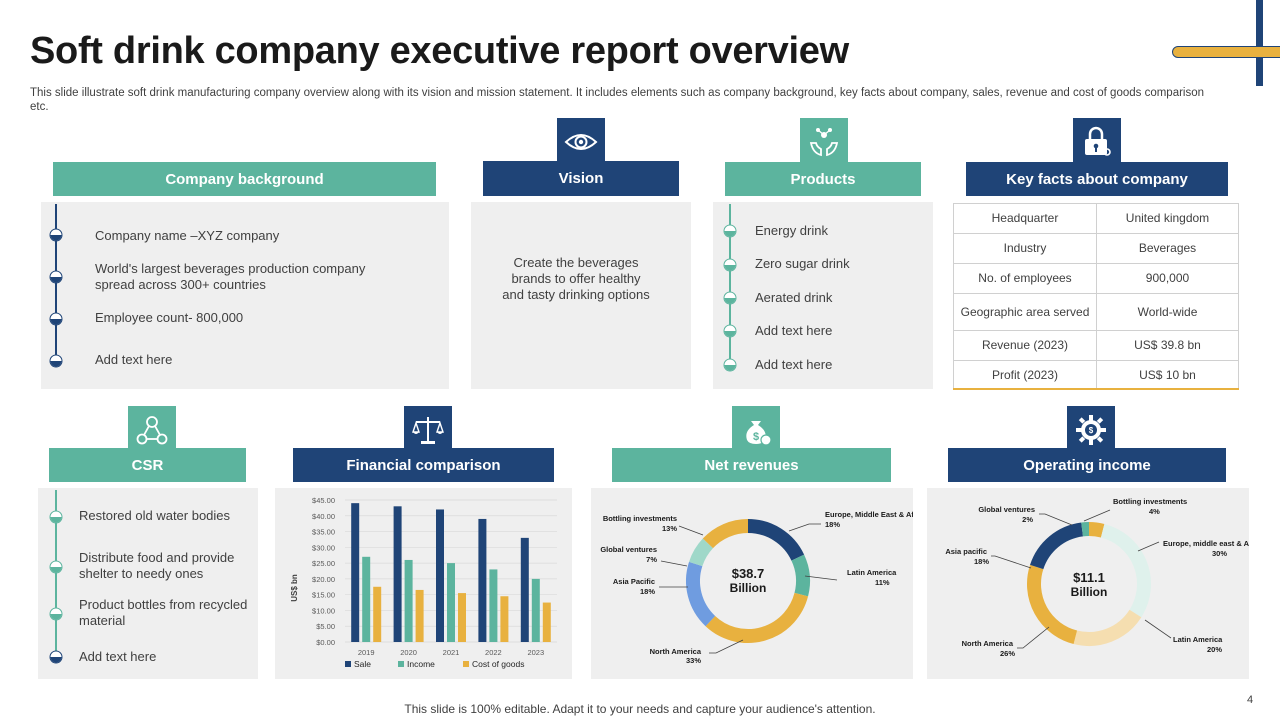  I want to click on eye-icon, so click(581, 142).